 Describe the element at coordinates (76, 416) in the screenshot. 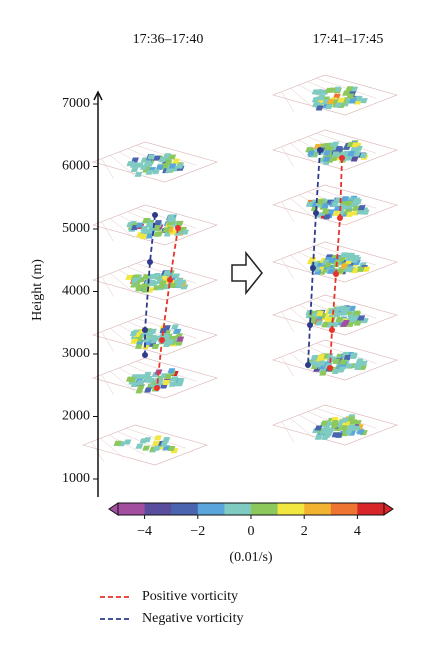

I see `y-tick-label: 2000` at that location.